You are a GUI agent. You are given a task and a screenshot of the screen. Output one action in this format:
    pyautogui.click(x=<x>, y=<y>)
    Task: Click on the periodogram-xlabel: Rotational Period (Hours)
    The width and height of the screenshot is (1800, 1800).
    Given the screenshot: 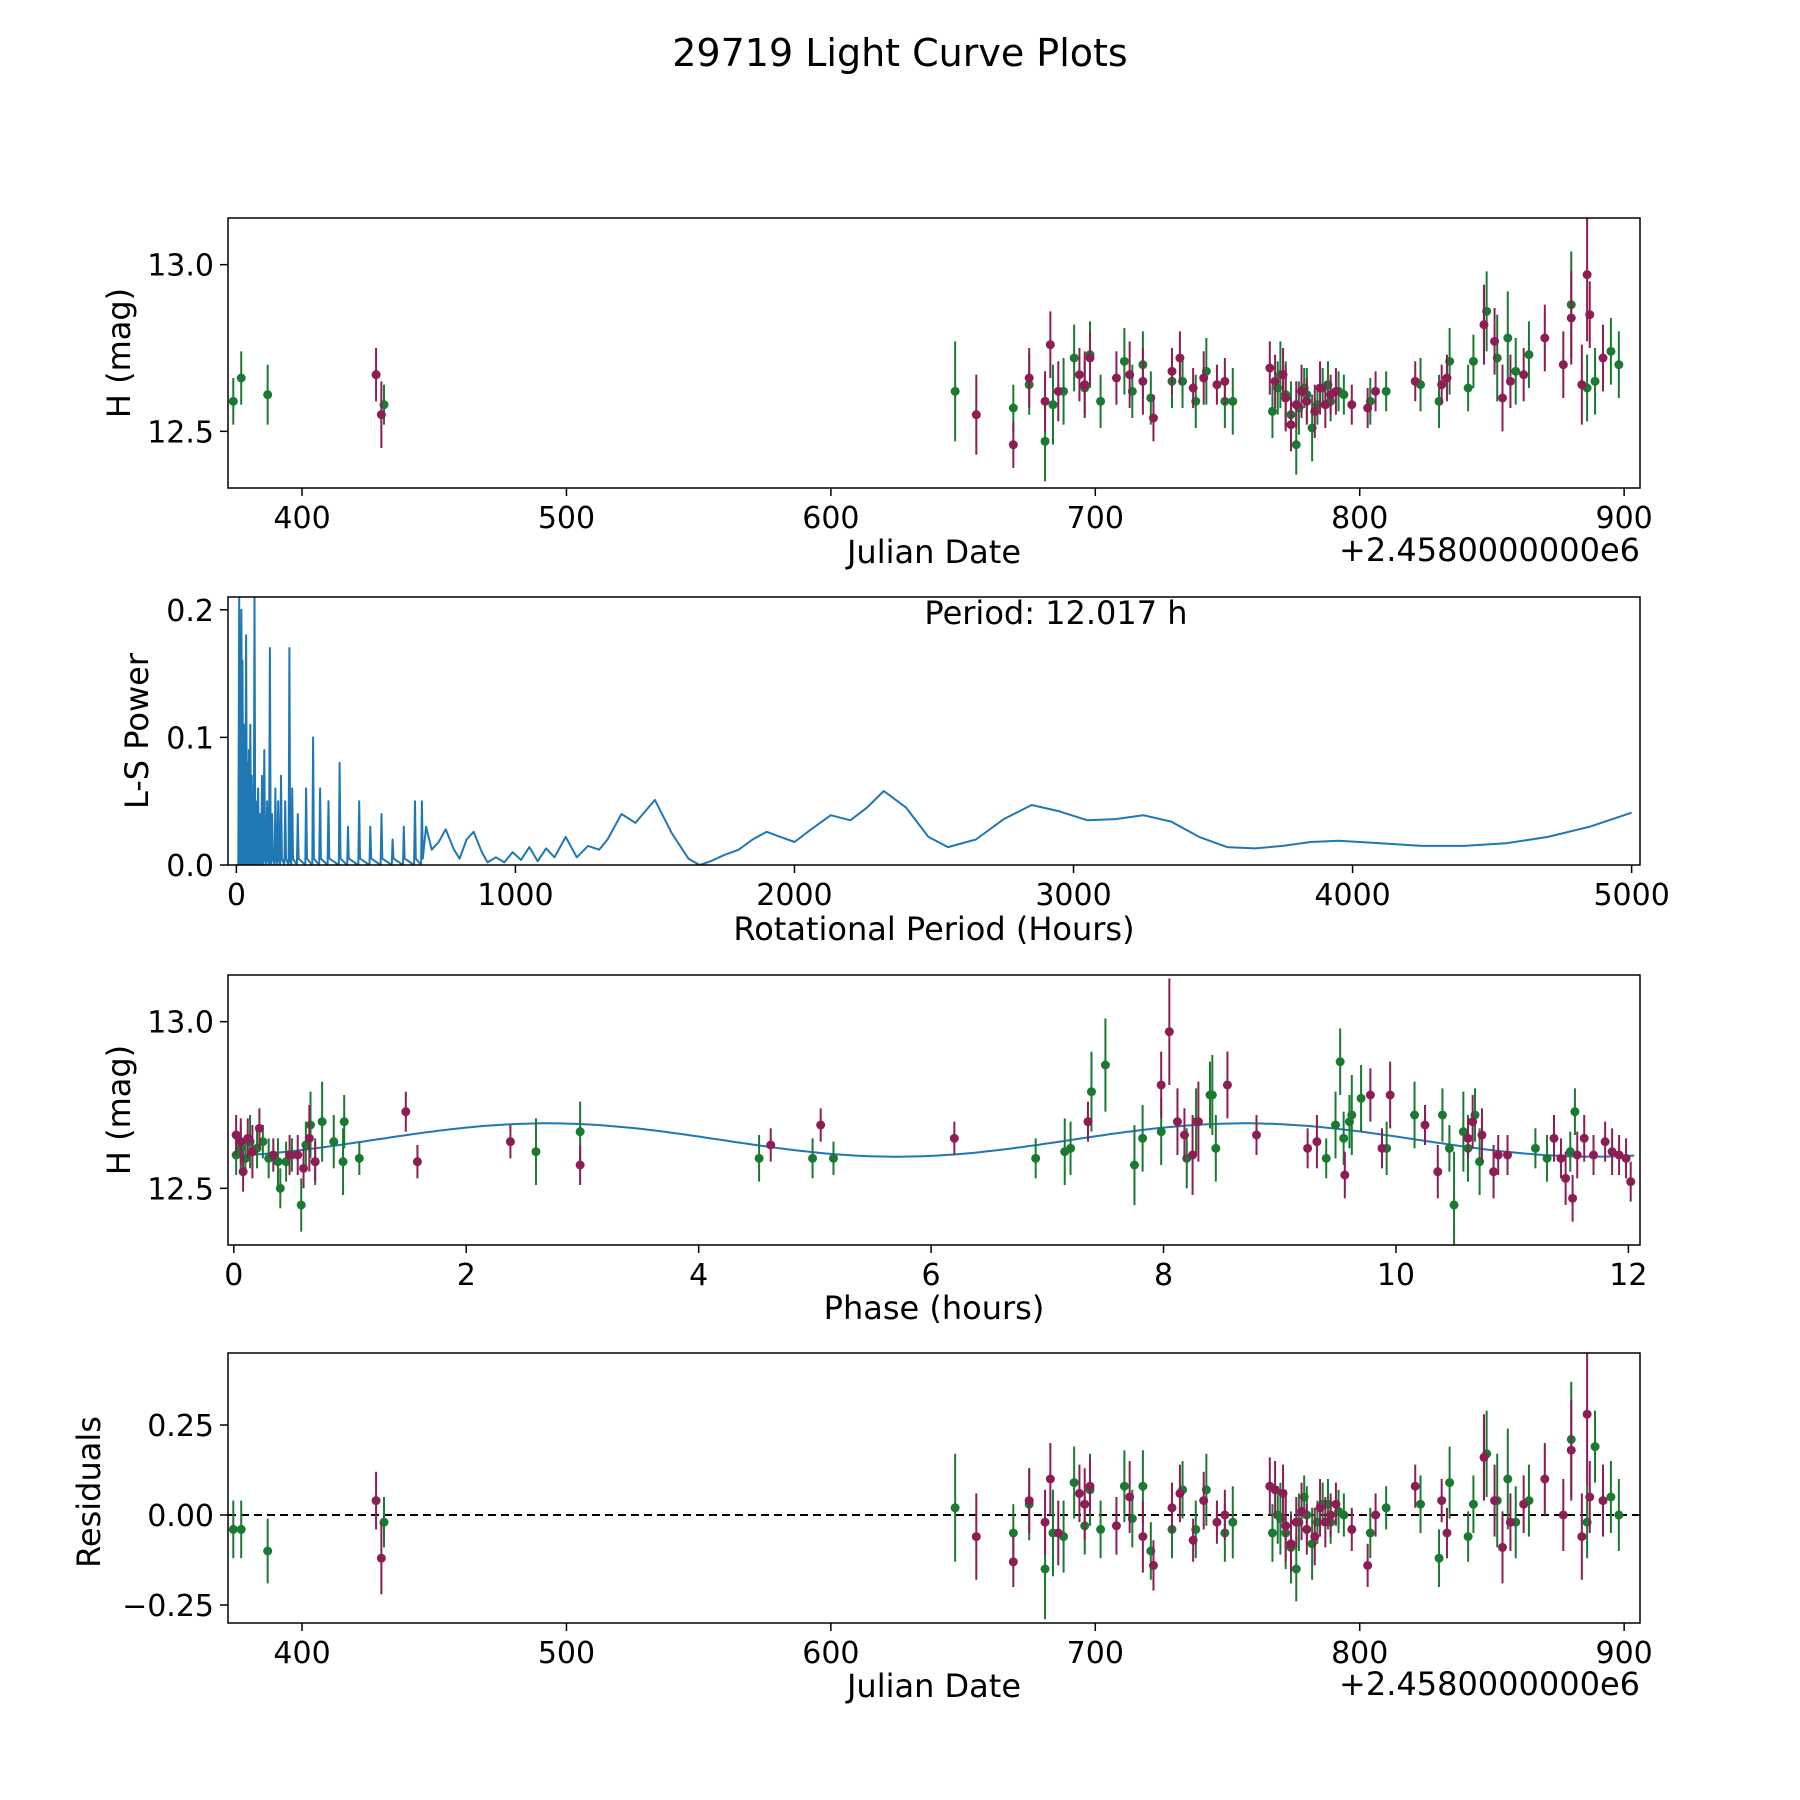 What is the action you would take?
    pyautogui.click(x=933, y=929)
    